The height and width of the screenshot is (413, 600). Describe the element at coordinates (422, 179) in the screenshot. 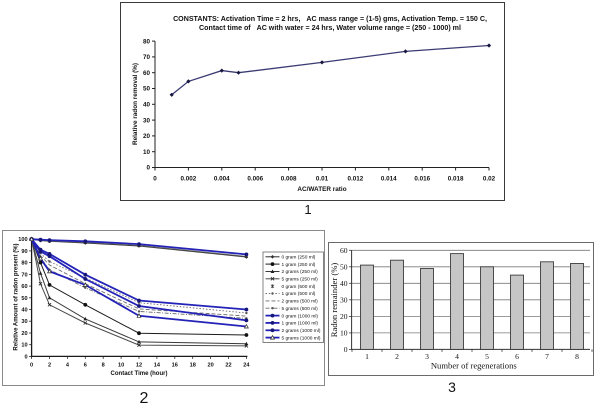

I see `svg-text: 0.016` at that location.